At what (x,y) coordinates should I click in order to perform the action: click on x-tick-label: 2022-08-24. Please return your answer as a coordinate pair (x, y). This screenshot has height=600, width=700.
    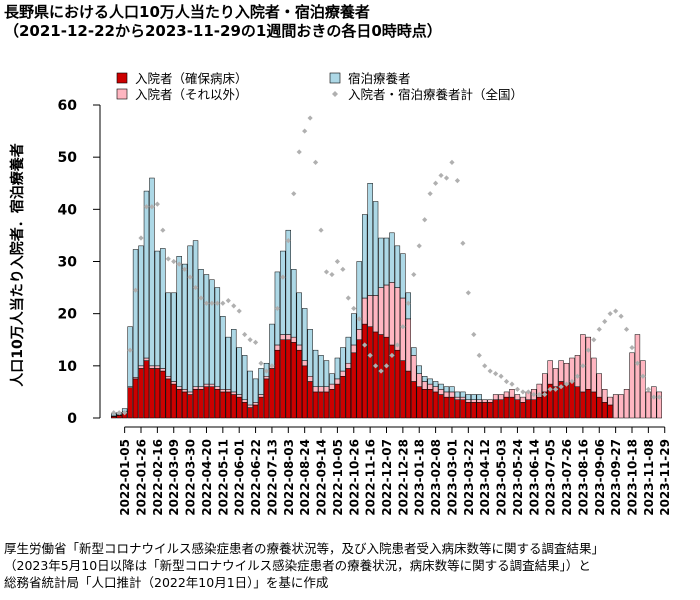
    Looking at the image, I should click on (305, 477).